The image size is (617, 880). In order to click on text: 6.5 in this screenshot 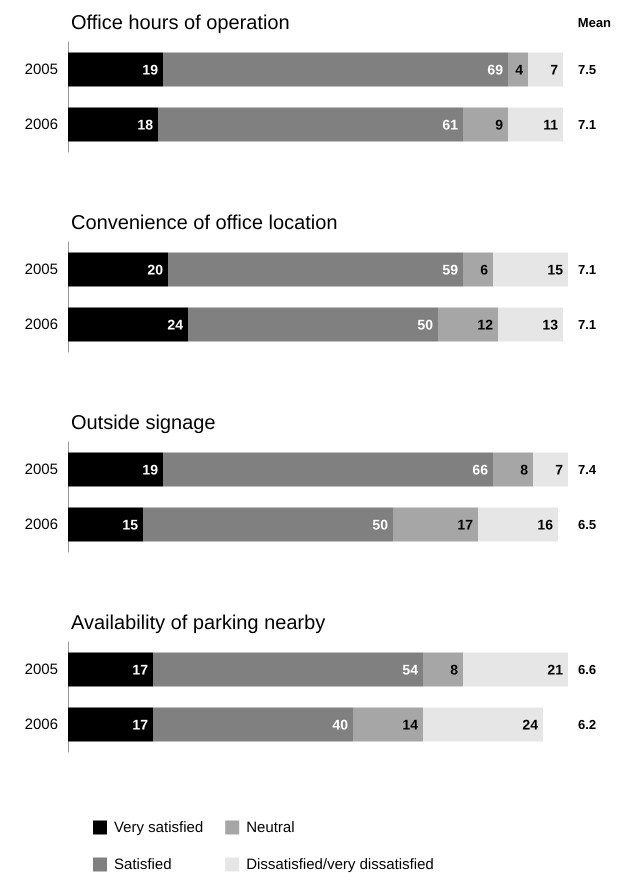, I will do `click(587, 524)`.